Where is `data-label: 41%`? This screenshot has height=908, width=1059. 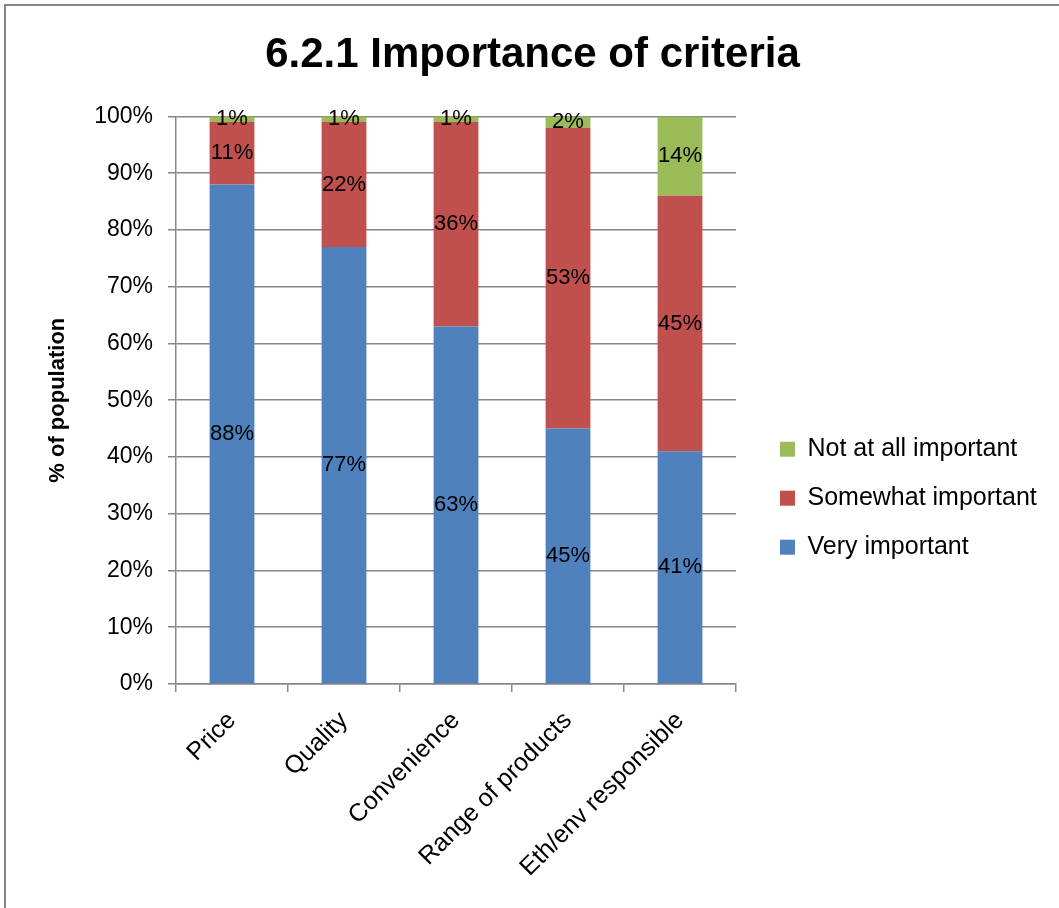
data-label: 41% is located at coordinates (680, 566).